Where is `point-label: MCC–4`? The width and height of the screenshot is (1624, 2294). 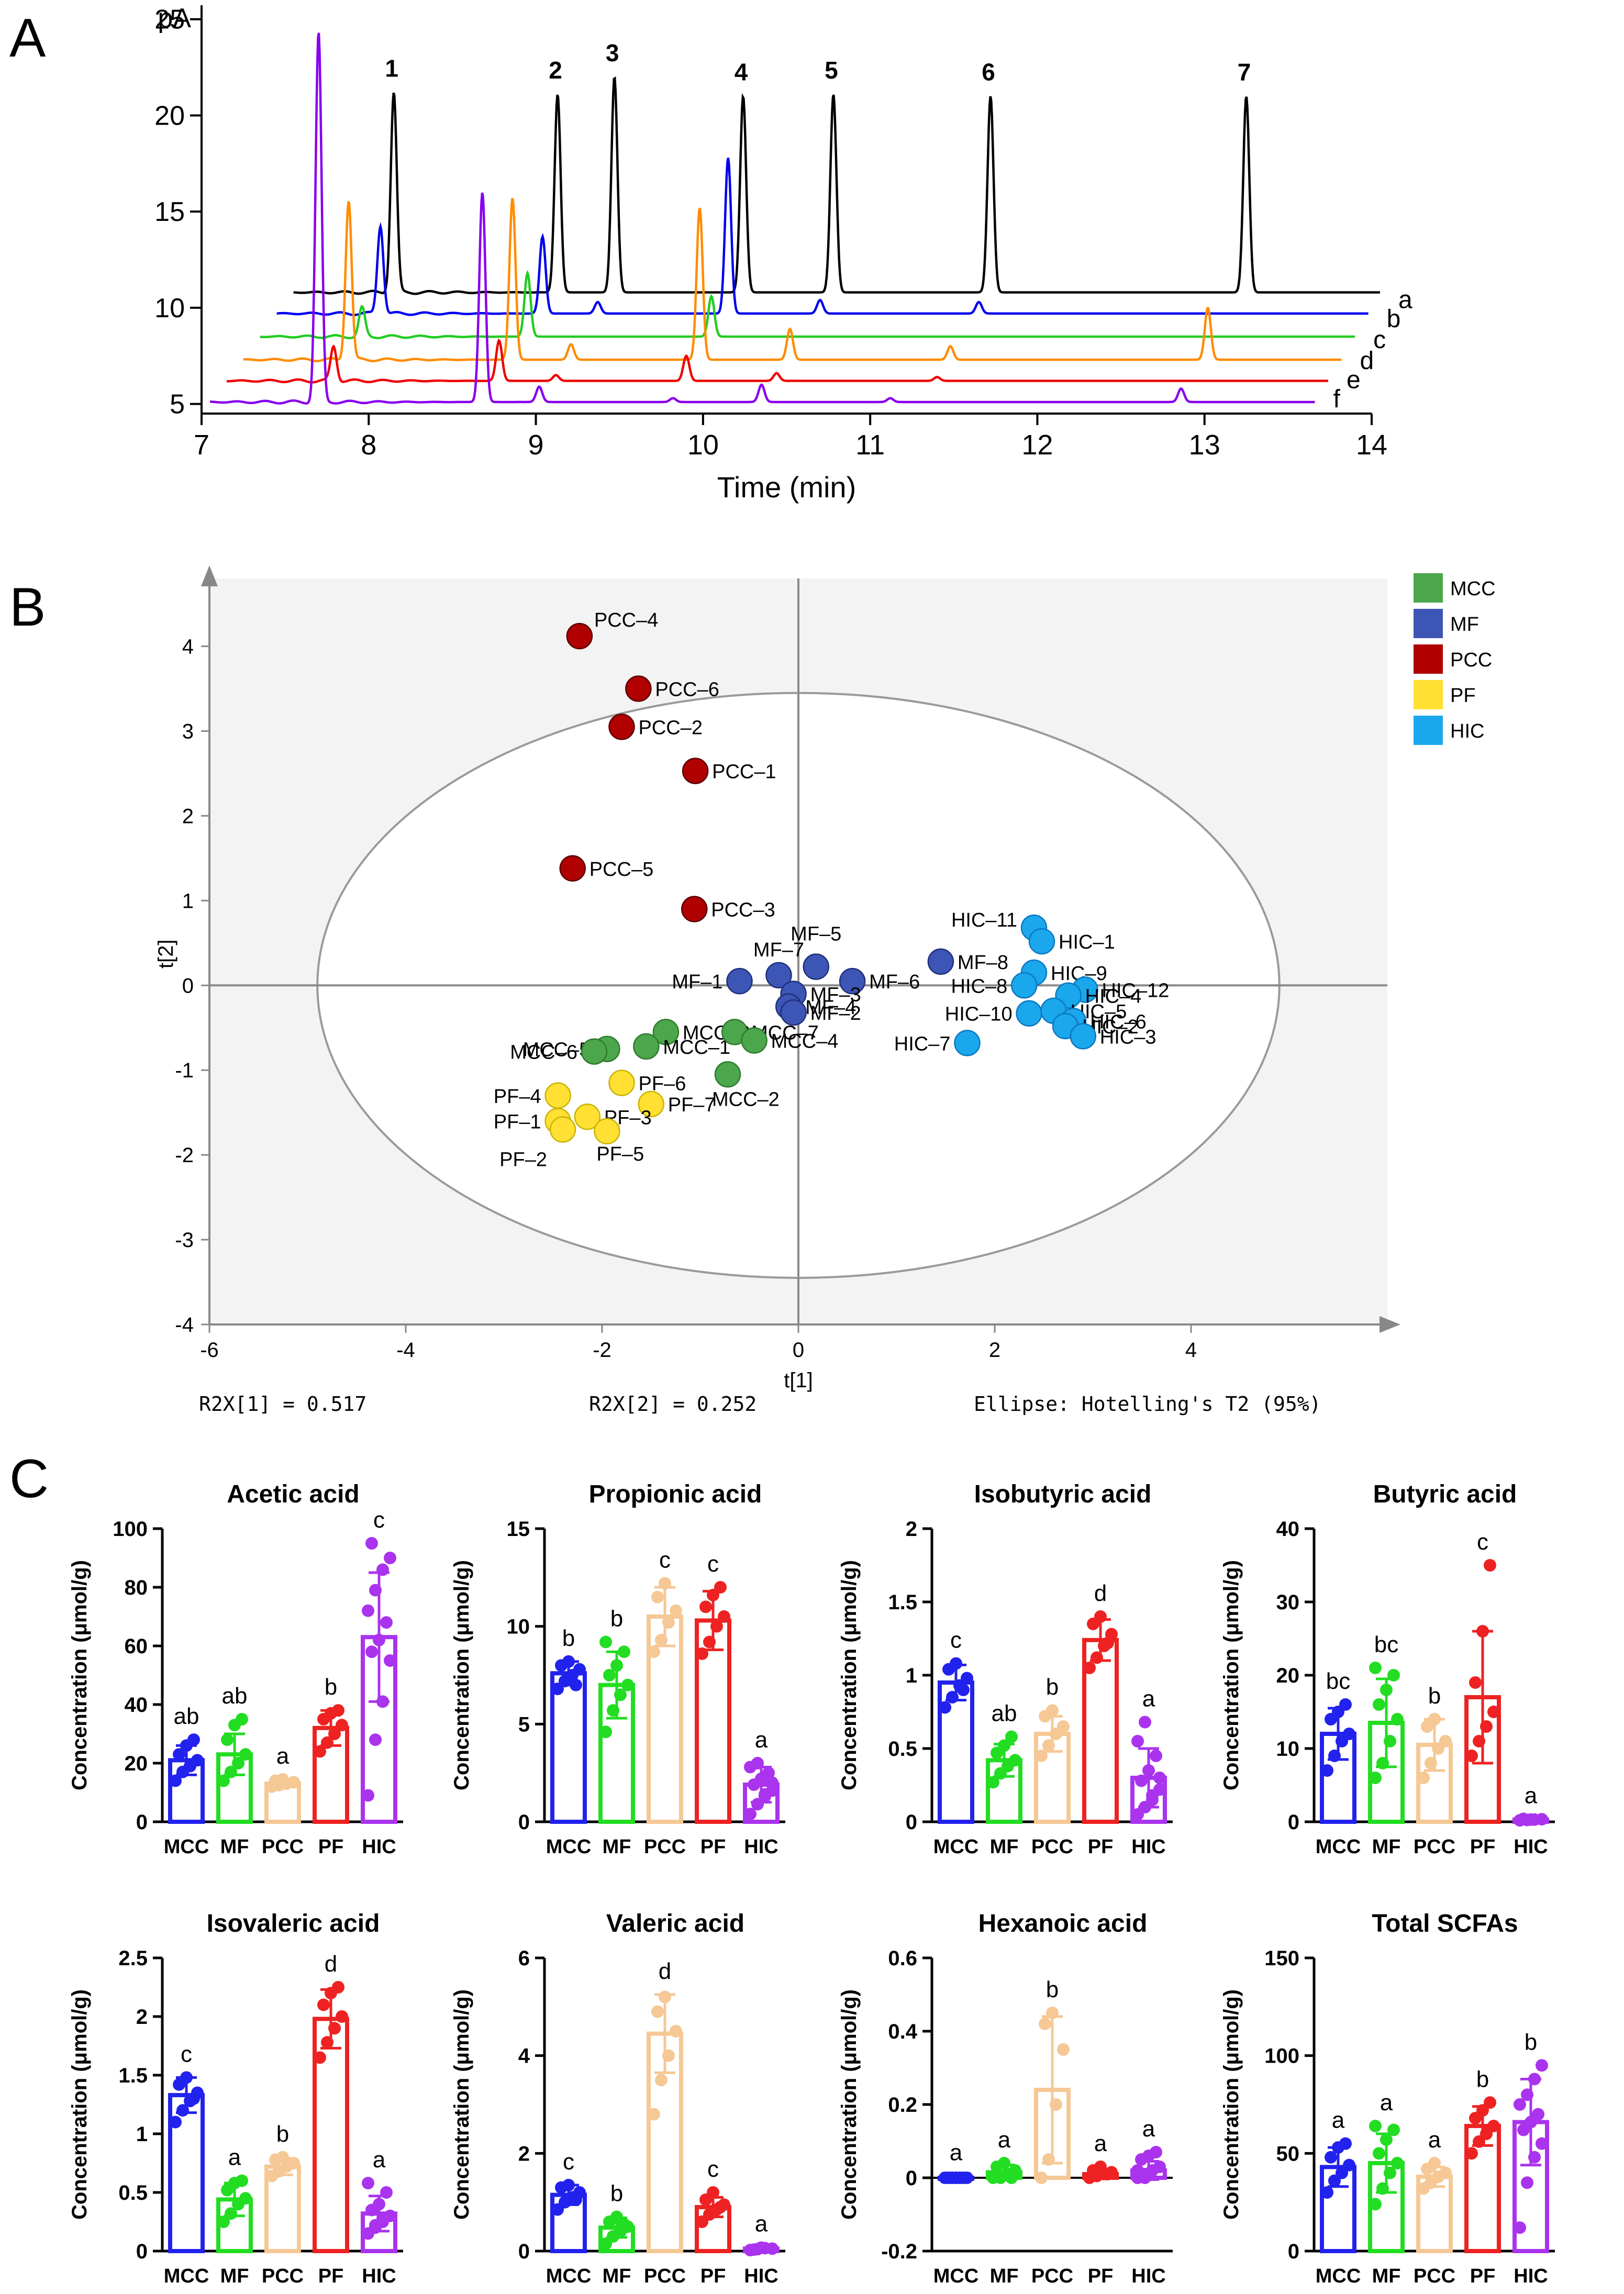
point-label: MCC–4 is located at coordinates (805, 1042).